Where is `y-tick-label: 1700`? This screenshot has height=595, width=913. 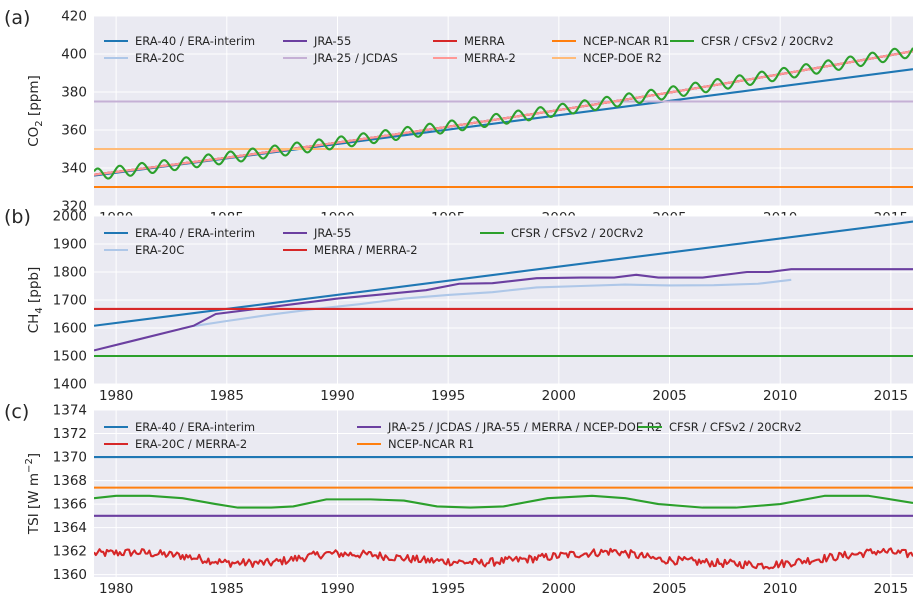 y-tick-label: 1700 is located at coordinates (70, 301).